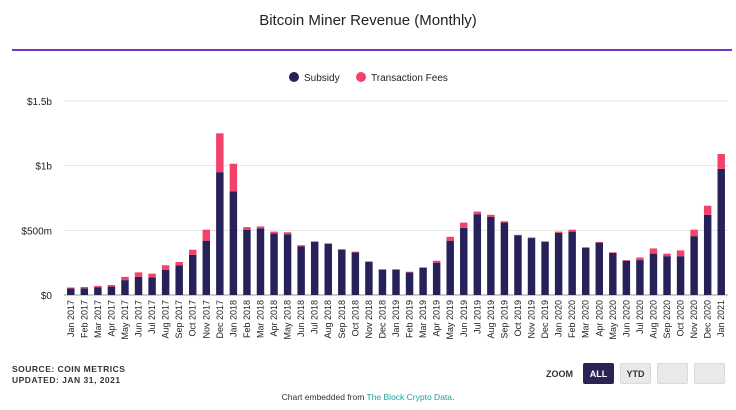  What do you see at coordinates (368, 78) in the screenshot?
I see `legend: Subsidy Transaction Fees` at bounding box center [368, 78].